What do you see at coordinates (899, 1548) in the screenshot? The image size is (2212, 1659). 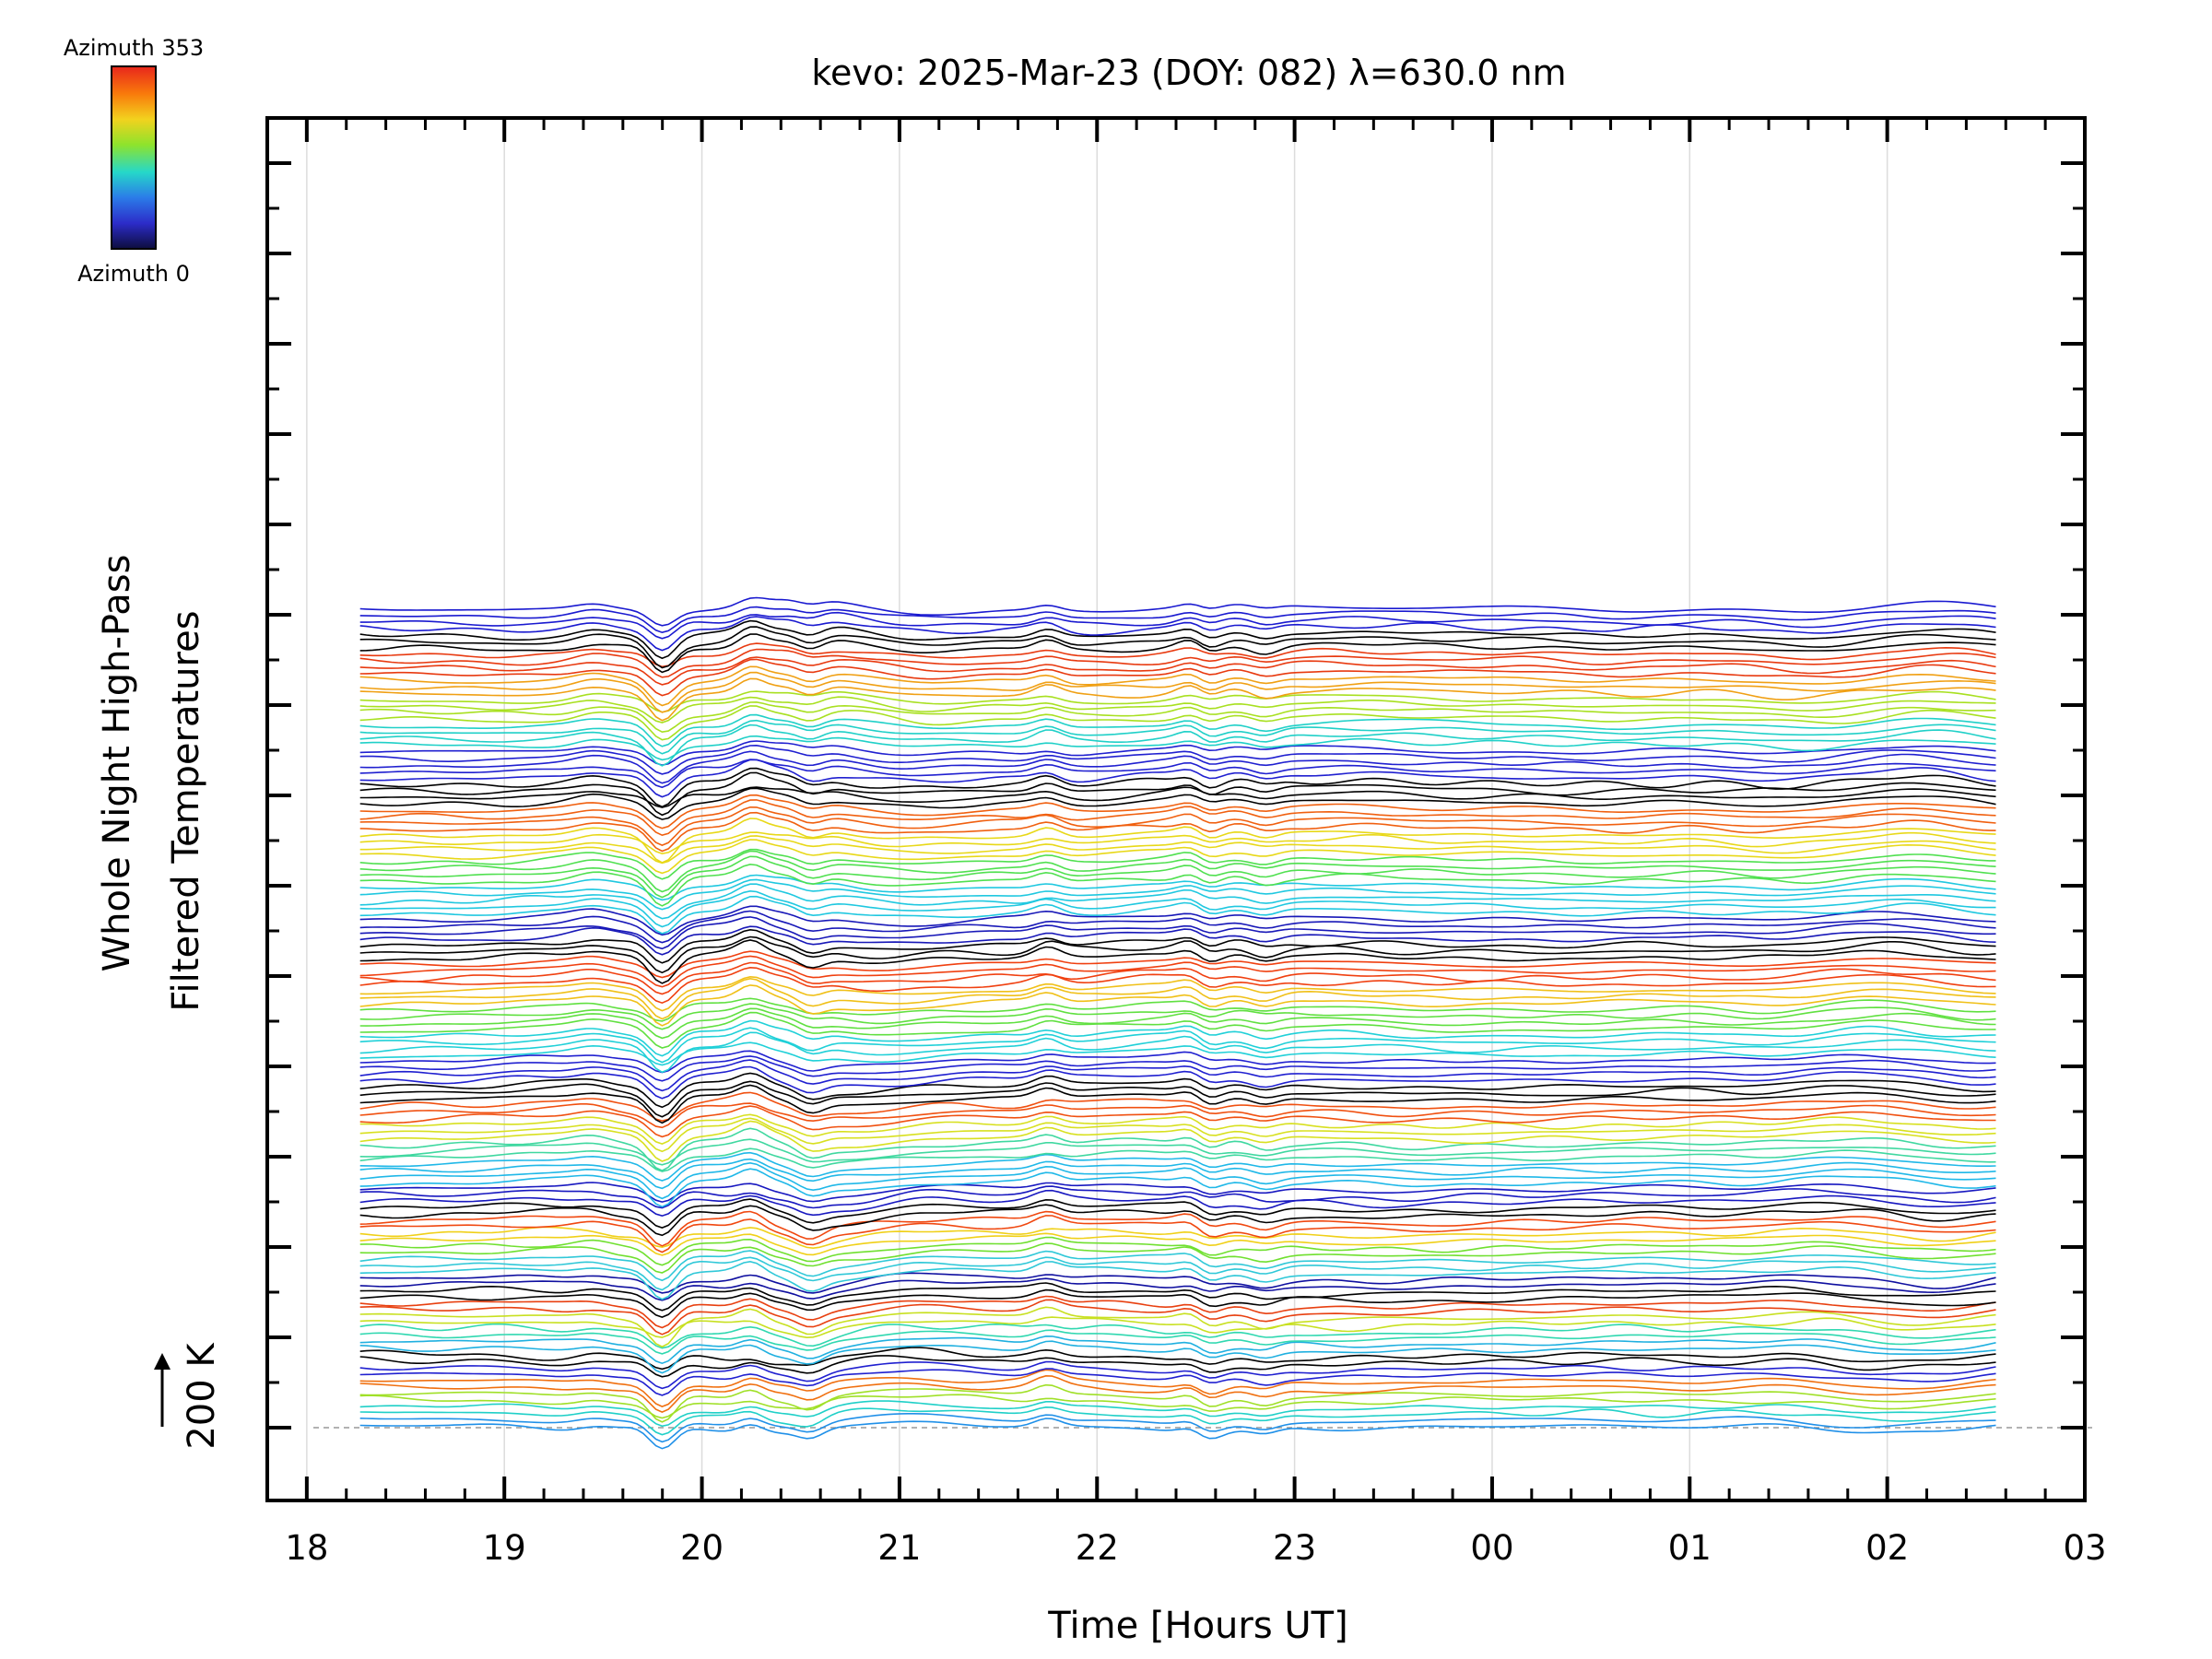 I see `x-tick-label-21: 21` at bounding box center [899, 1548].